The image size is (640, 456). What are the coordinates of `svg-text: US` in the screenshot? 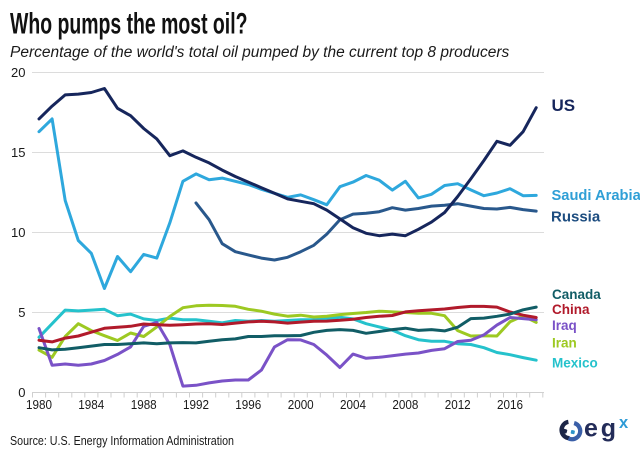 It's located at (564, 105).